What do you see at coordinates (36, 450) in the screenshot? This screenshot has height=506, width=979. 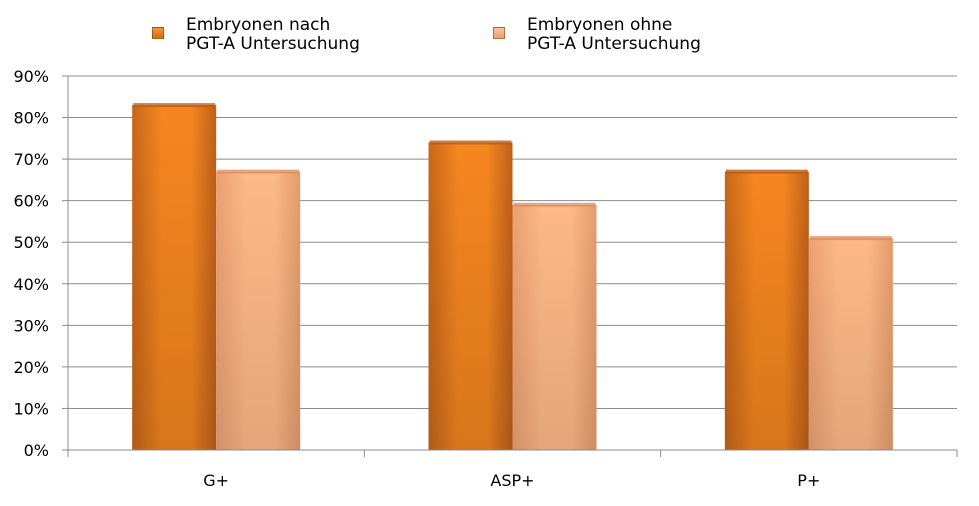 I see `y-tick-label: 0%` at bounding box center [36, 450].